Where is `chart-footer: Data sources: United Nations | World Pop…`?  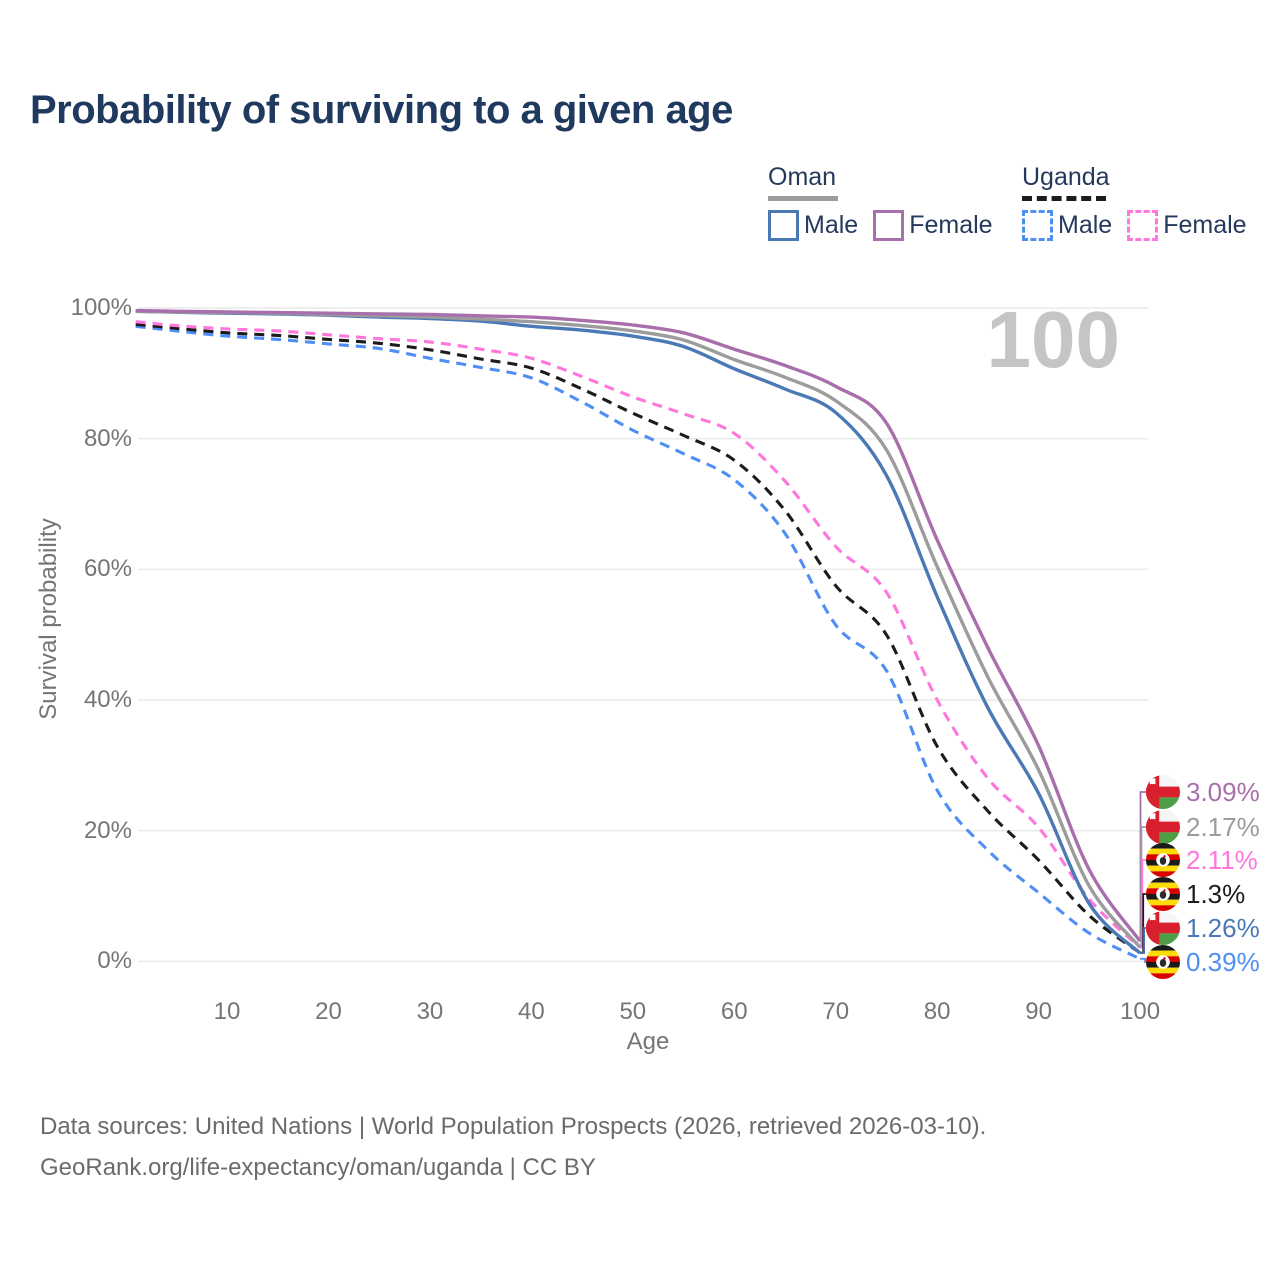 chart-footer: Data sources: United Nations | World Pop… is located at coordinates (513, 1147).